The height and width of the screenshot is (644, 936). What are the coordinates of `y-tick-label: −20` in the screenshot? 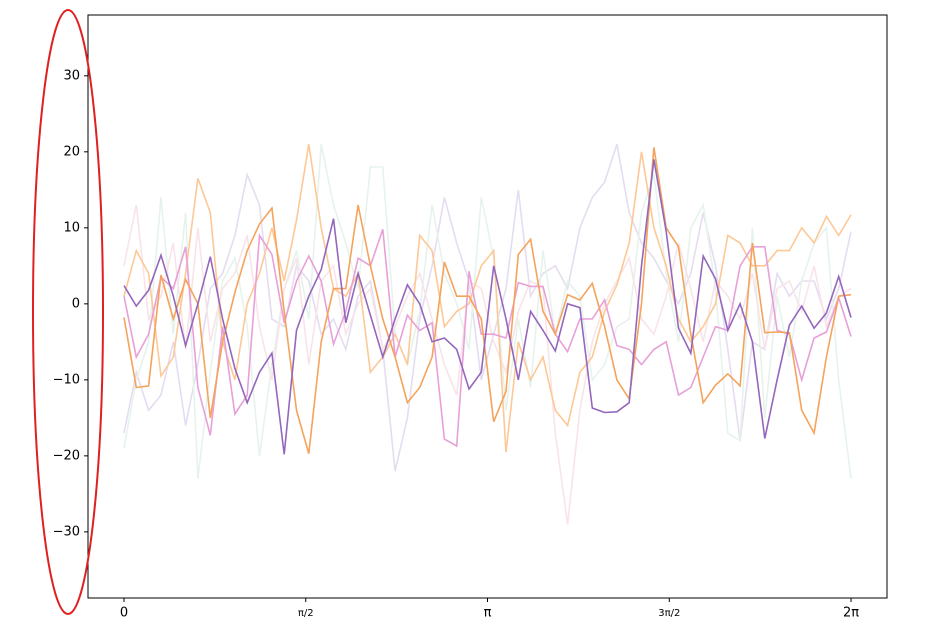 It's located at (66, 455).